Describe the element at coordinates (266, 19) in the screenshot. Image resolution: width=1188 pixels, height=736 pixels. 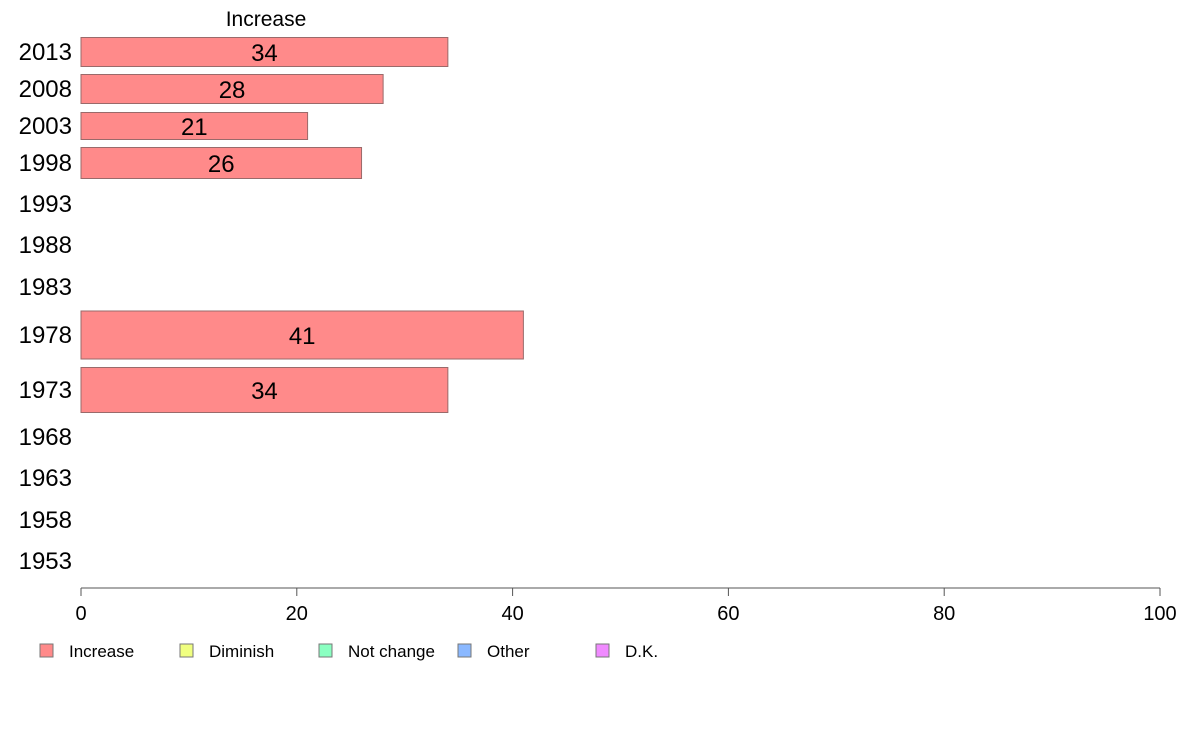
I see `panel-title: Increase` at that location.